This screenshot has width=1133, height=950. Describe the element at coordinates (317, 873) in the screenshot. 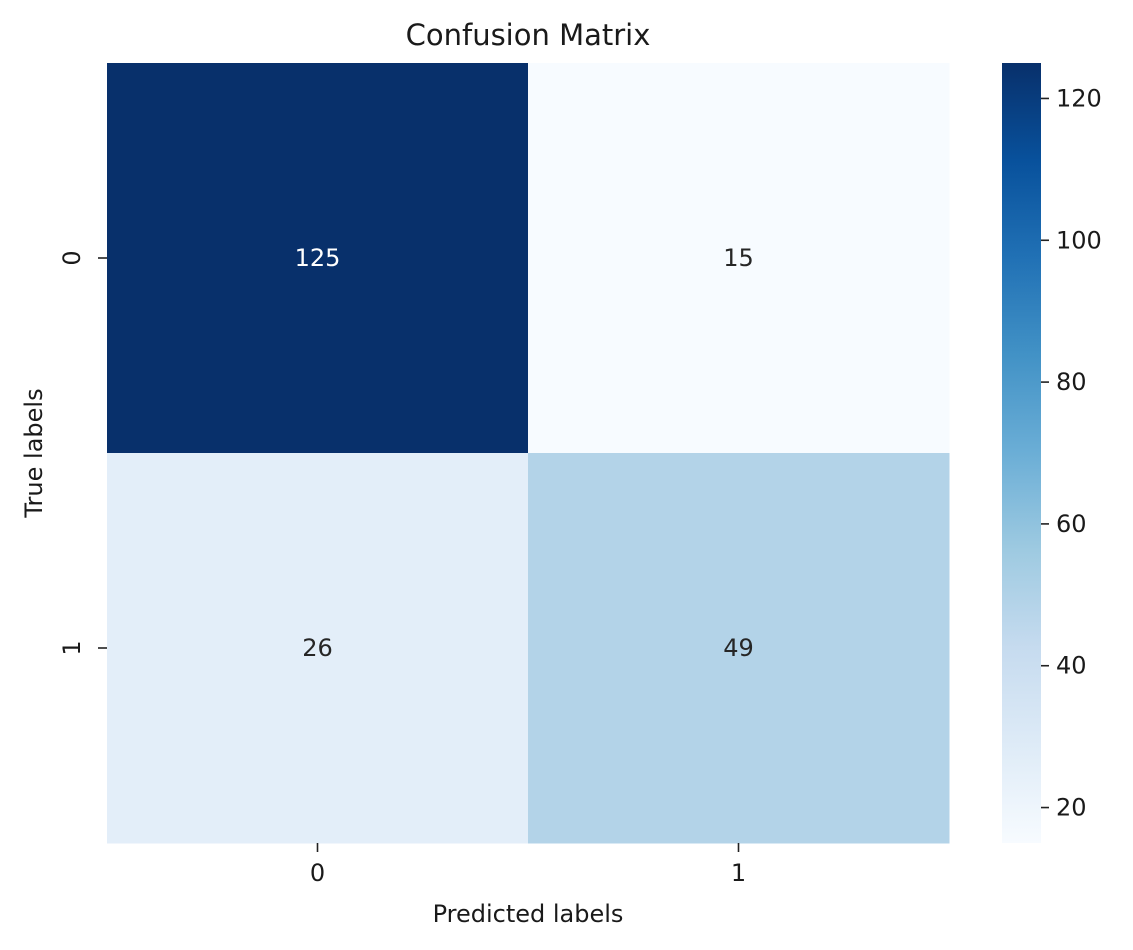

I see `x-tick-label-0: 0` at that location.